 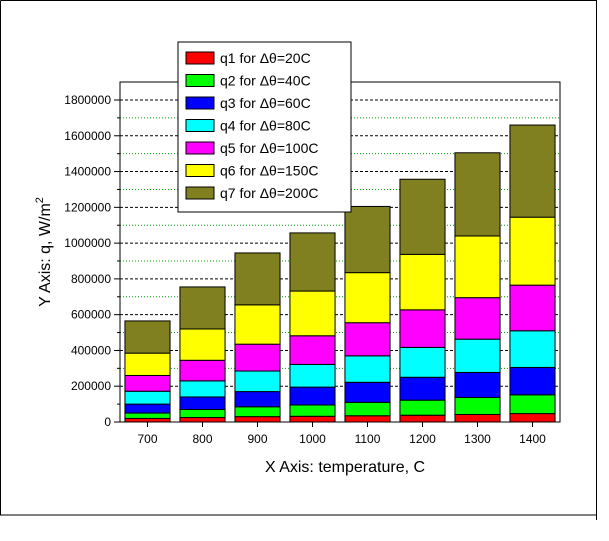 What do you see at coordinates (200, 170) in the screenshot?
I see `legend-swatch-q6` at bounding box center [200, 170].